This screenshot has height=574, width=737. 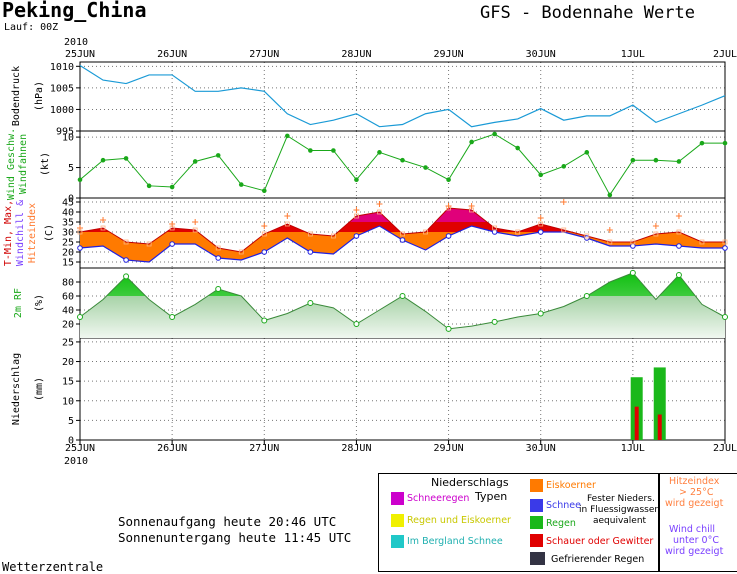 What do you see at coordinates (397, 541) in the screenshot?
I see `swatch-bergland-schnee` at bounding box center [397, 541].